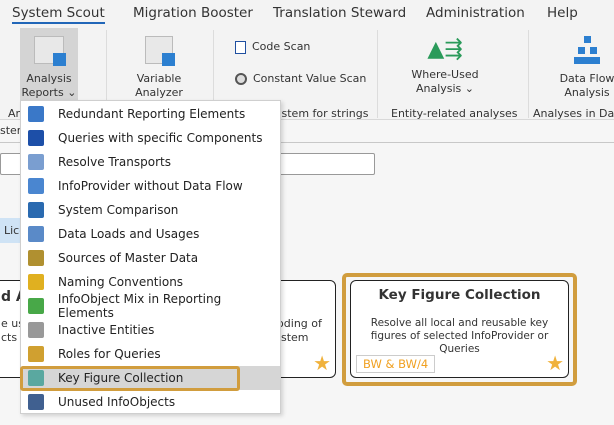 The height and width of the screenshot is (425, 614). What do you see at coordinates (445, 64) in the screenshot?
I see `where-used-analysis-button: ▲⇶ Where-Used Analysis ⌄` at bounding box center [445, 64].